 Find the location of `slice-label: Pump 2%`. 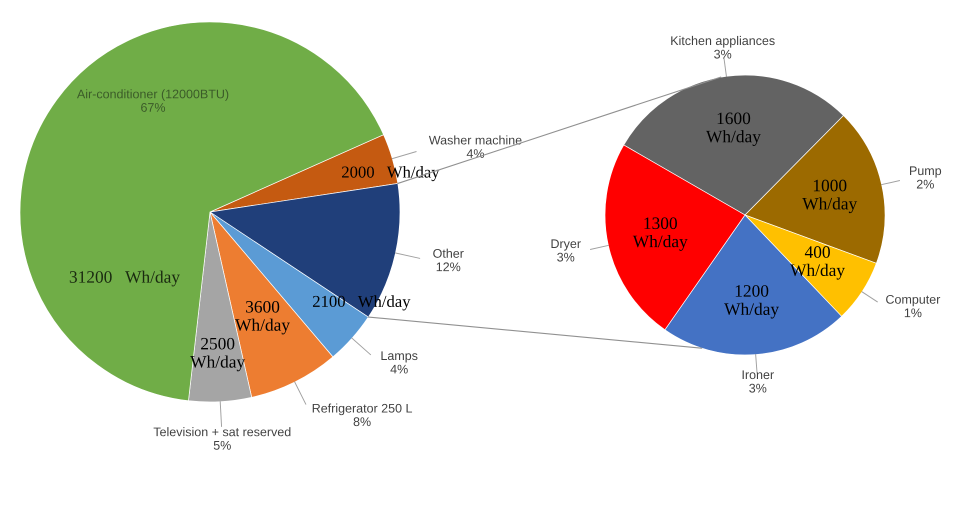

slice-label: Pump 2% is located at coordinates (926, 177).